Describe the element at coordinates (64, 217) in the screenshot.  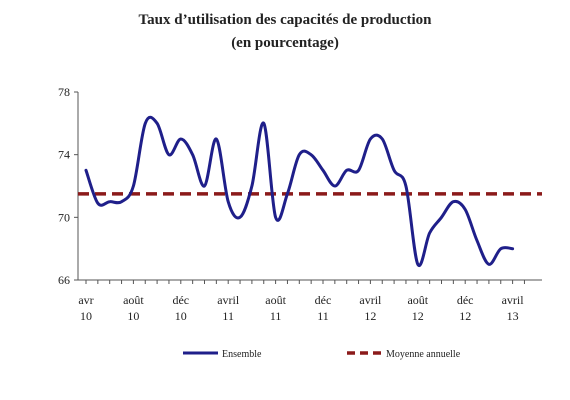
I see `y-tick-label: 70` at that location.